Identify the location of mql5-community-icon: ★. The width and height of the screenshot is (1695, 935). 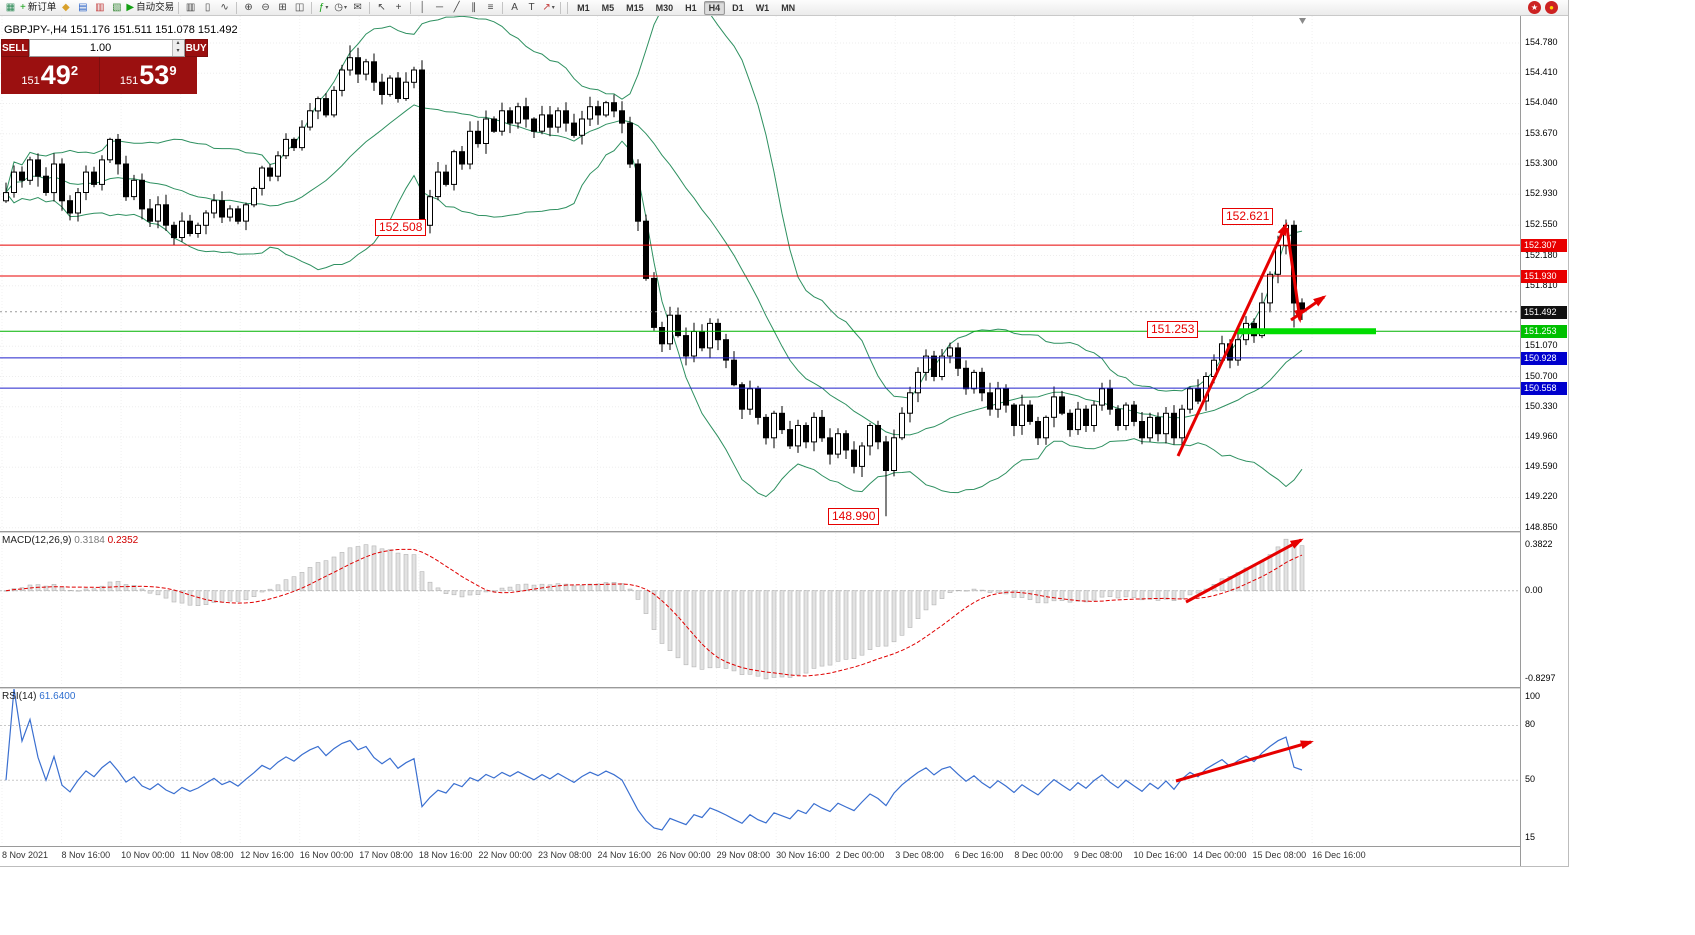
(1534, 7).